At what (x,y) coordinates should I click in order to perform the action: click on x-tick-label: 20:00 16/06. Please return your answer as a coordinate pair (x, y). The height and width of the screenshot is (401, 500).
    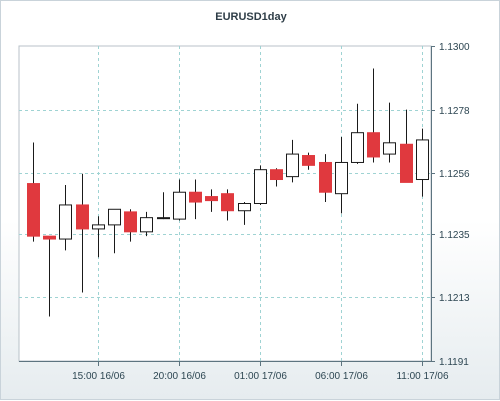
    Looking at the image, I should click on (179, 376).